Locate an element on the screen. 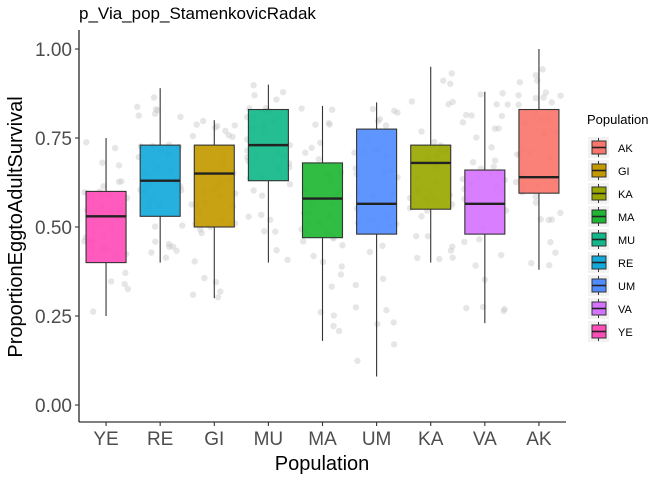 This screenshot has width=672, height=480. box-ka is located at coordinates (431, 164).